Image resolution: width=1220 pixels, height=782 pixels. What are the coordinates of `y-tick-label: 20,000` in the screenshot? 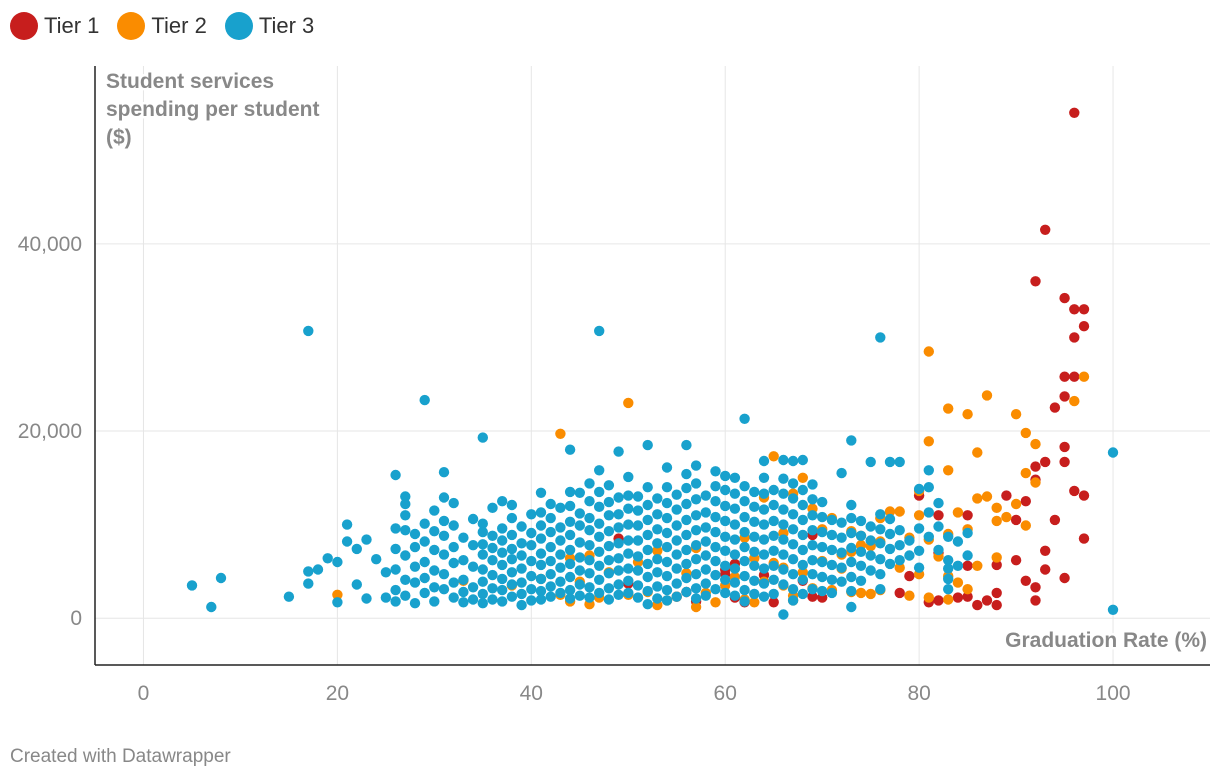 It's located at (50, 431).